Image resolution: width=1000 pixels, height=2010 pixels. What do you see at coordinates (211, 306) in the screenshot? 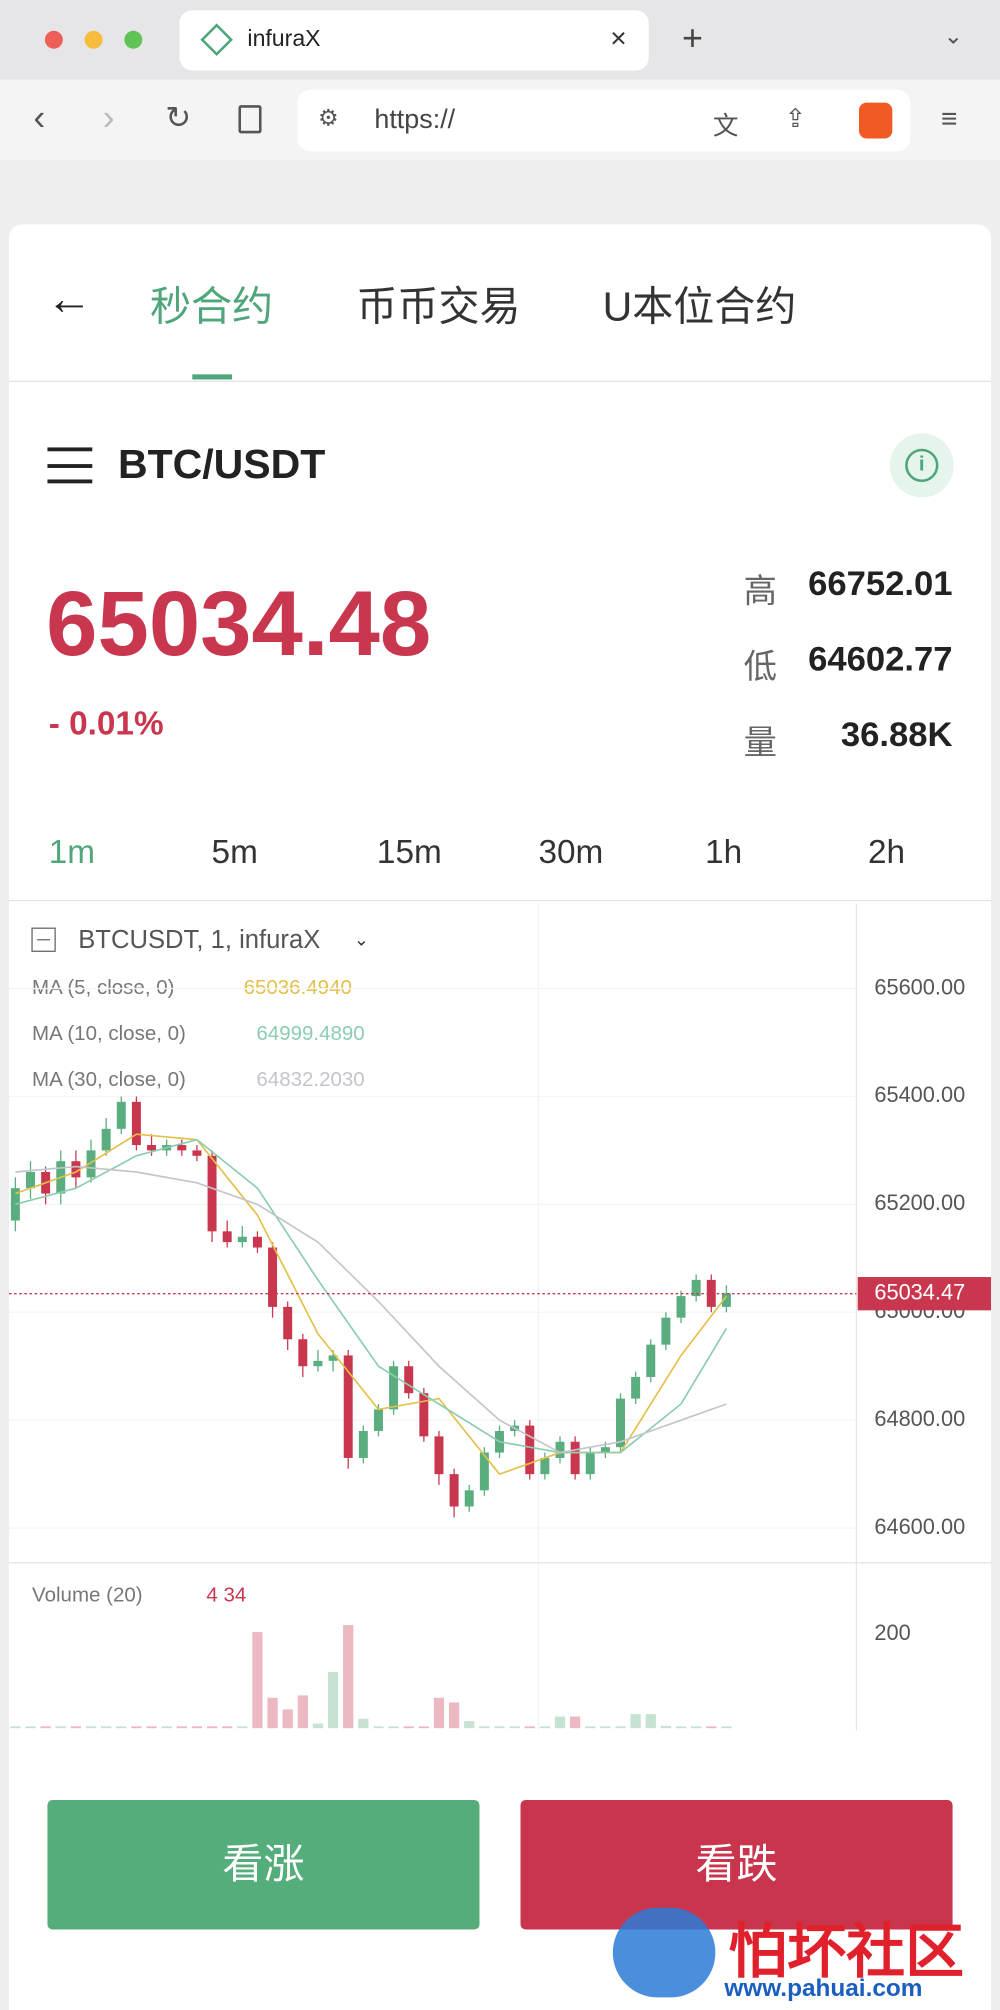
I see `tab-active: 秒合约` at bounding box center [211, 306].